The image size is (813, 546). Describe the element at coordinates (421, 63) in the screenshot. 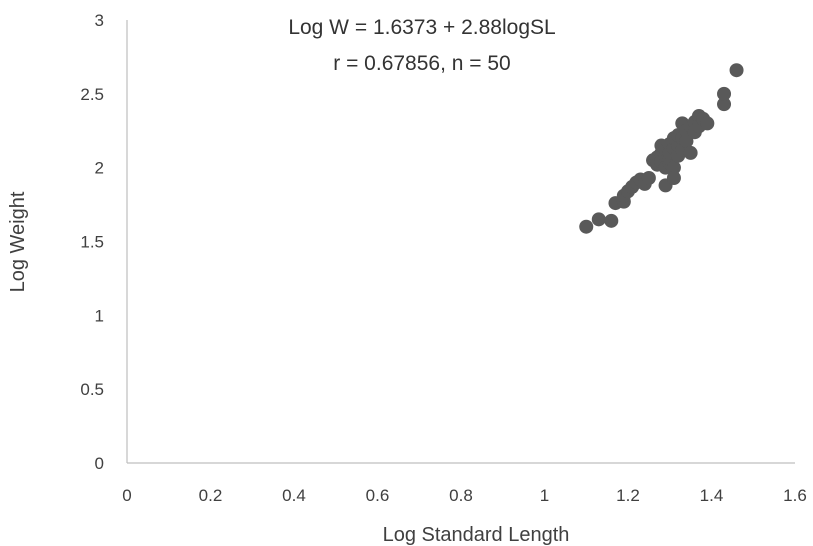

I see `correlation-stats: r = 0.67856, n = 50` at that location.